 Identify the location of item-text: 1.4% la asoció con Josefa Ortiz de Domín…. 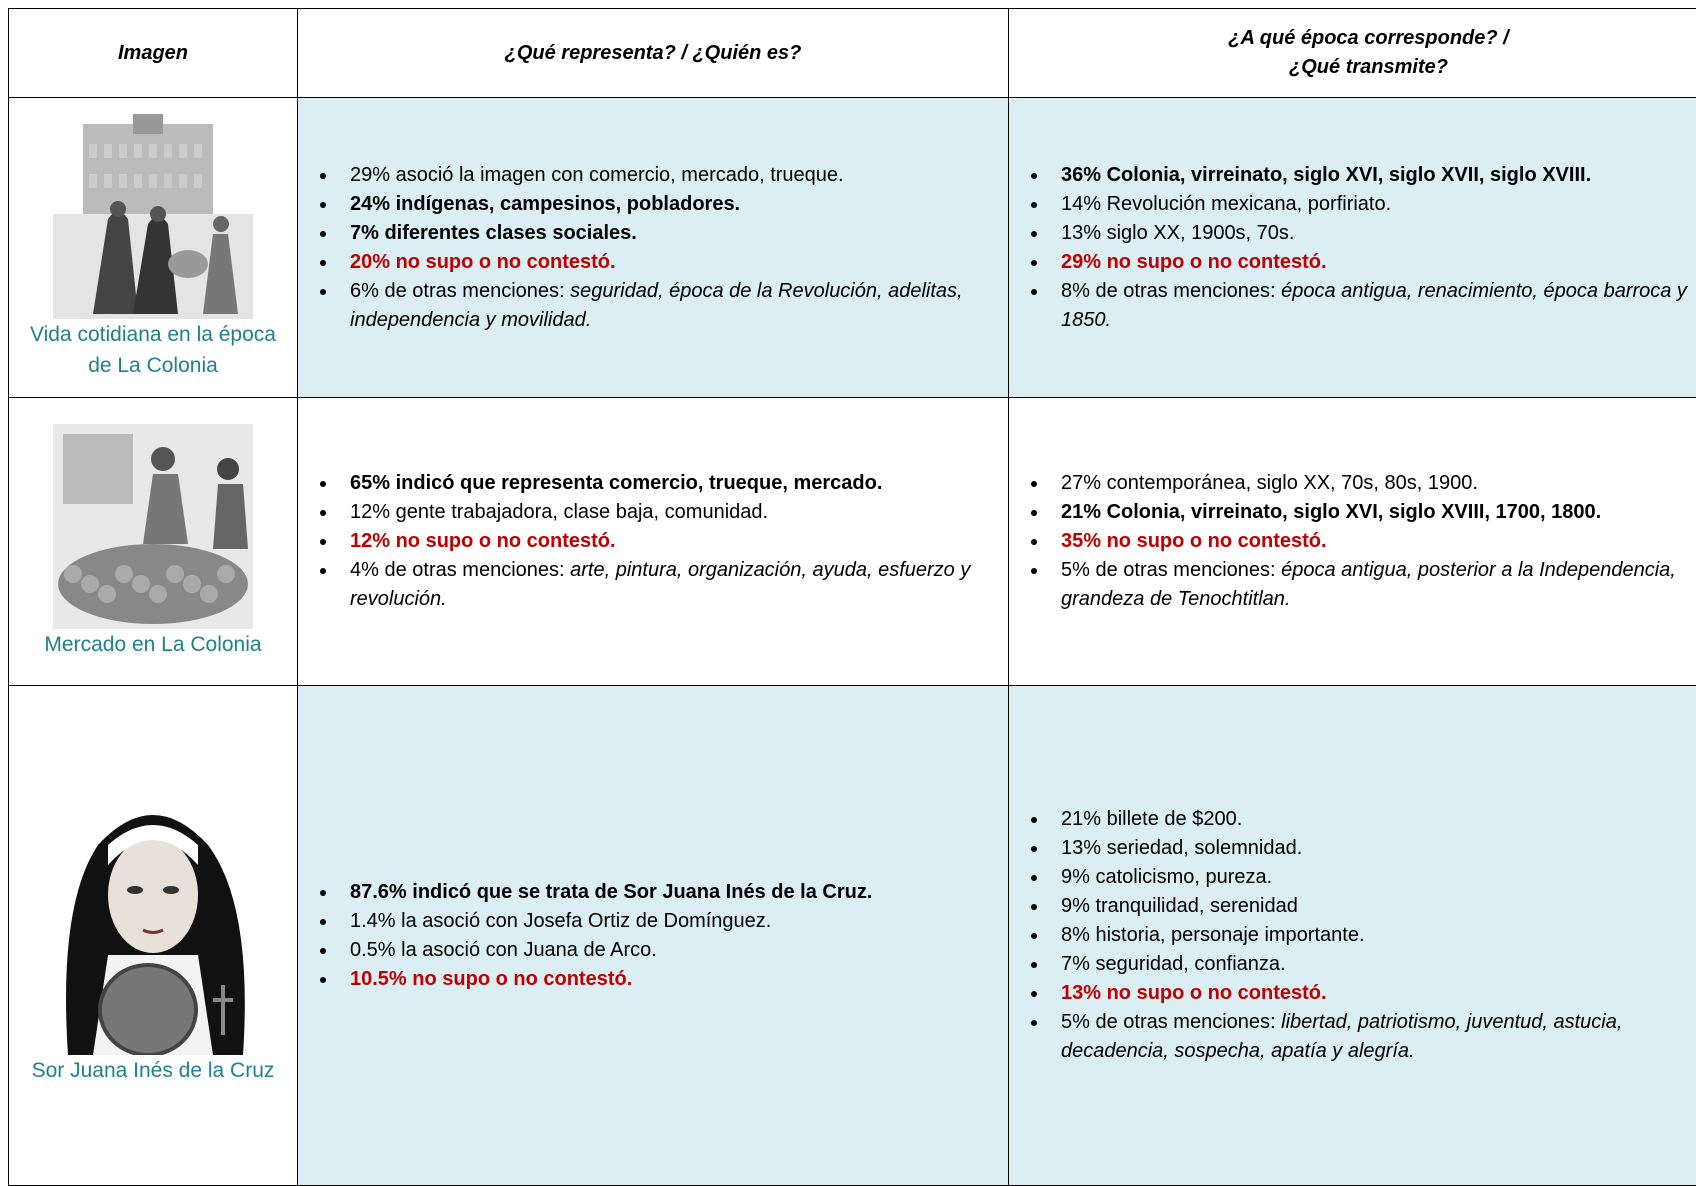
(560, 921).